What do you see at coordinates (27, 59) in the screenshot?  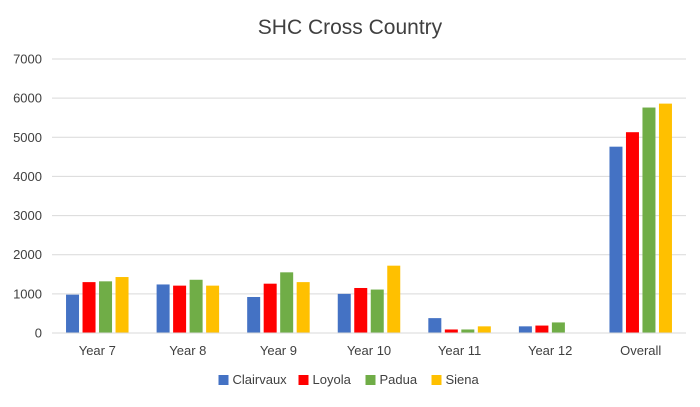 I see `y-tick-label: 7000` at bounding box center [27, 59].